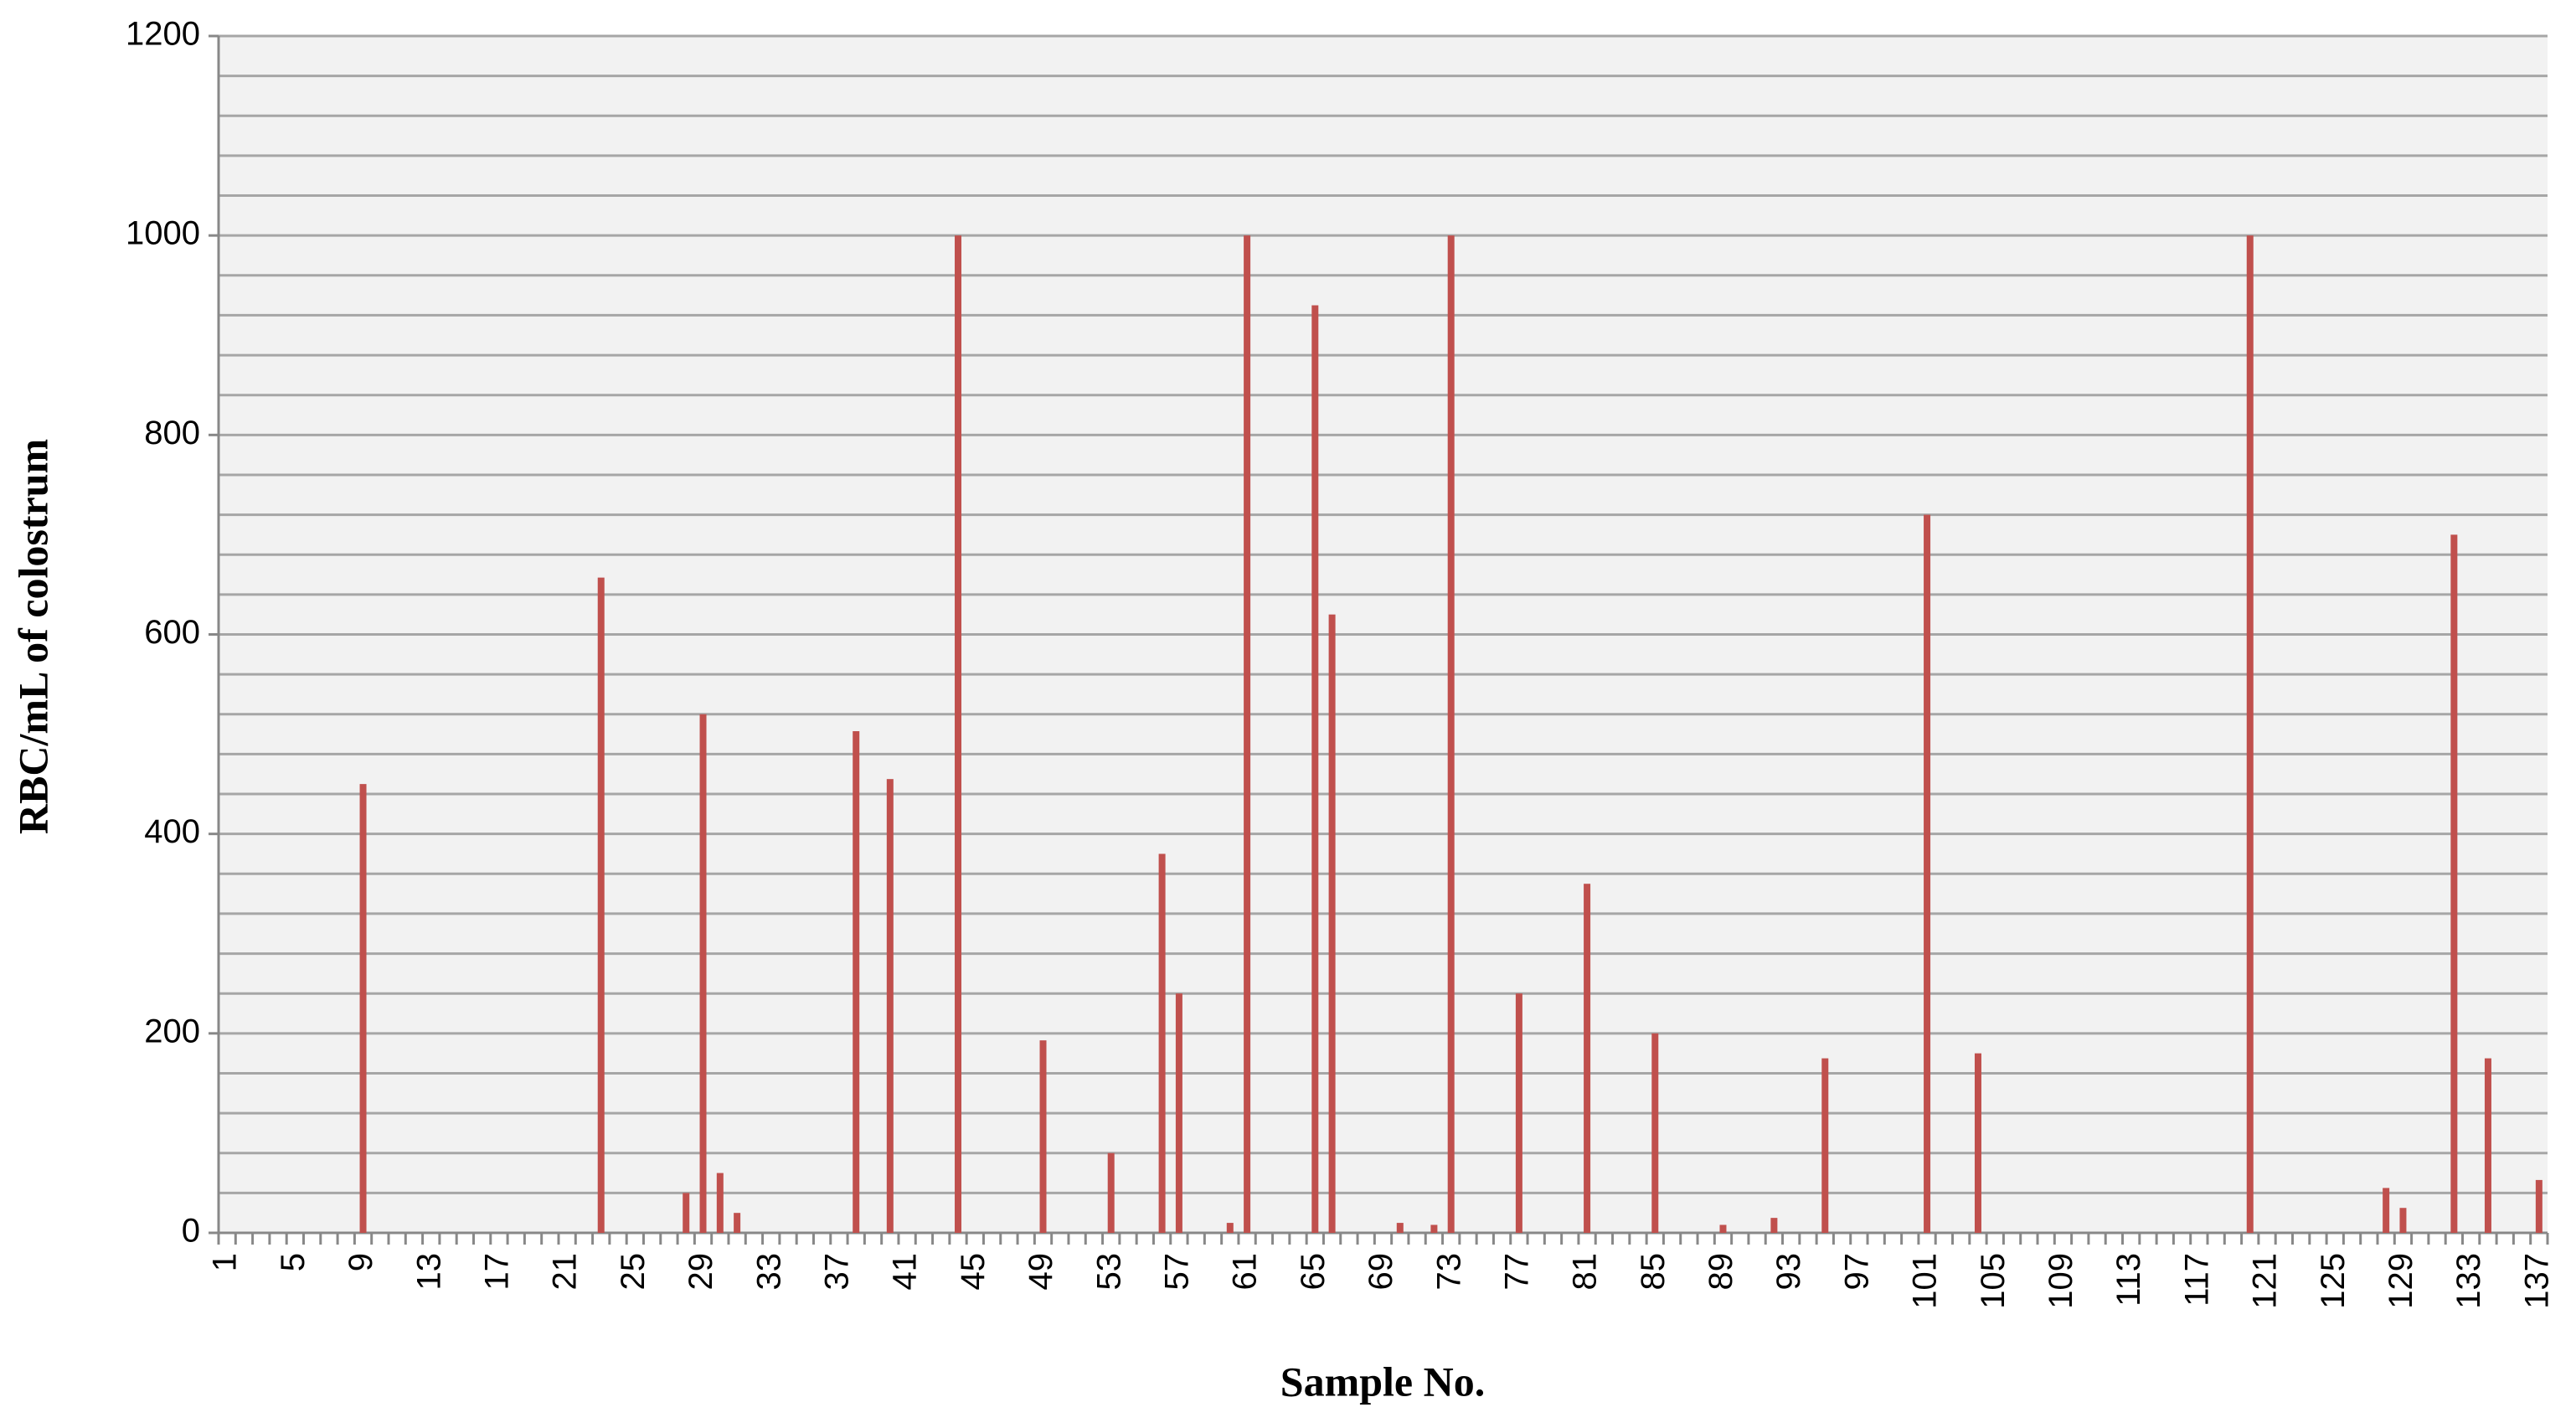 Image resolution: width=2576 pixels, height=1428 pixels. I want to click on x-tick-label: 57, so click(1176, 1272).